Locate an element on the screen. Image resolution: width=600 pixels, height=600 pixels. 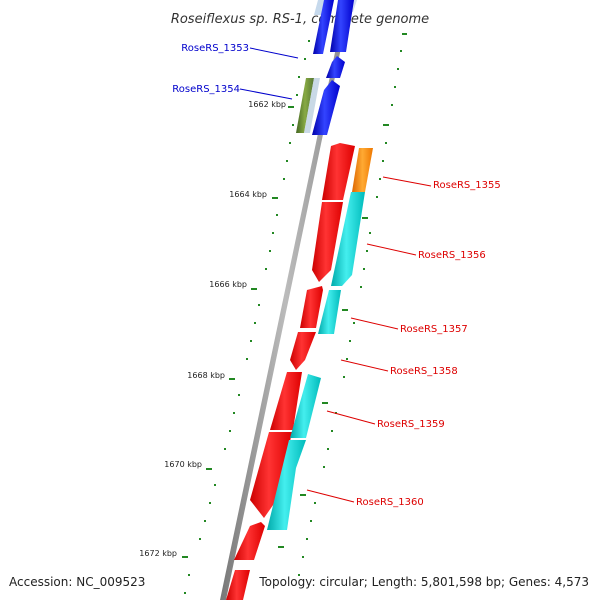
gene-label-rs1359: RoseRS_1359 is located at coordinates (411, 424).